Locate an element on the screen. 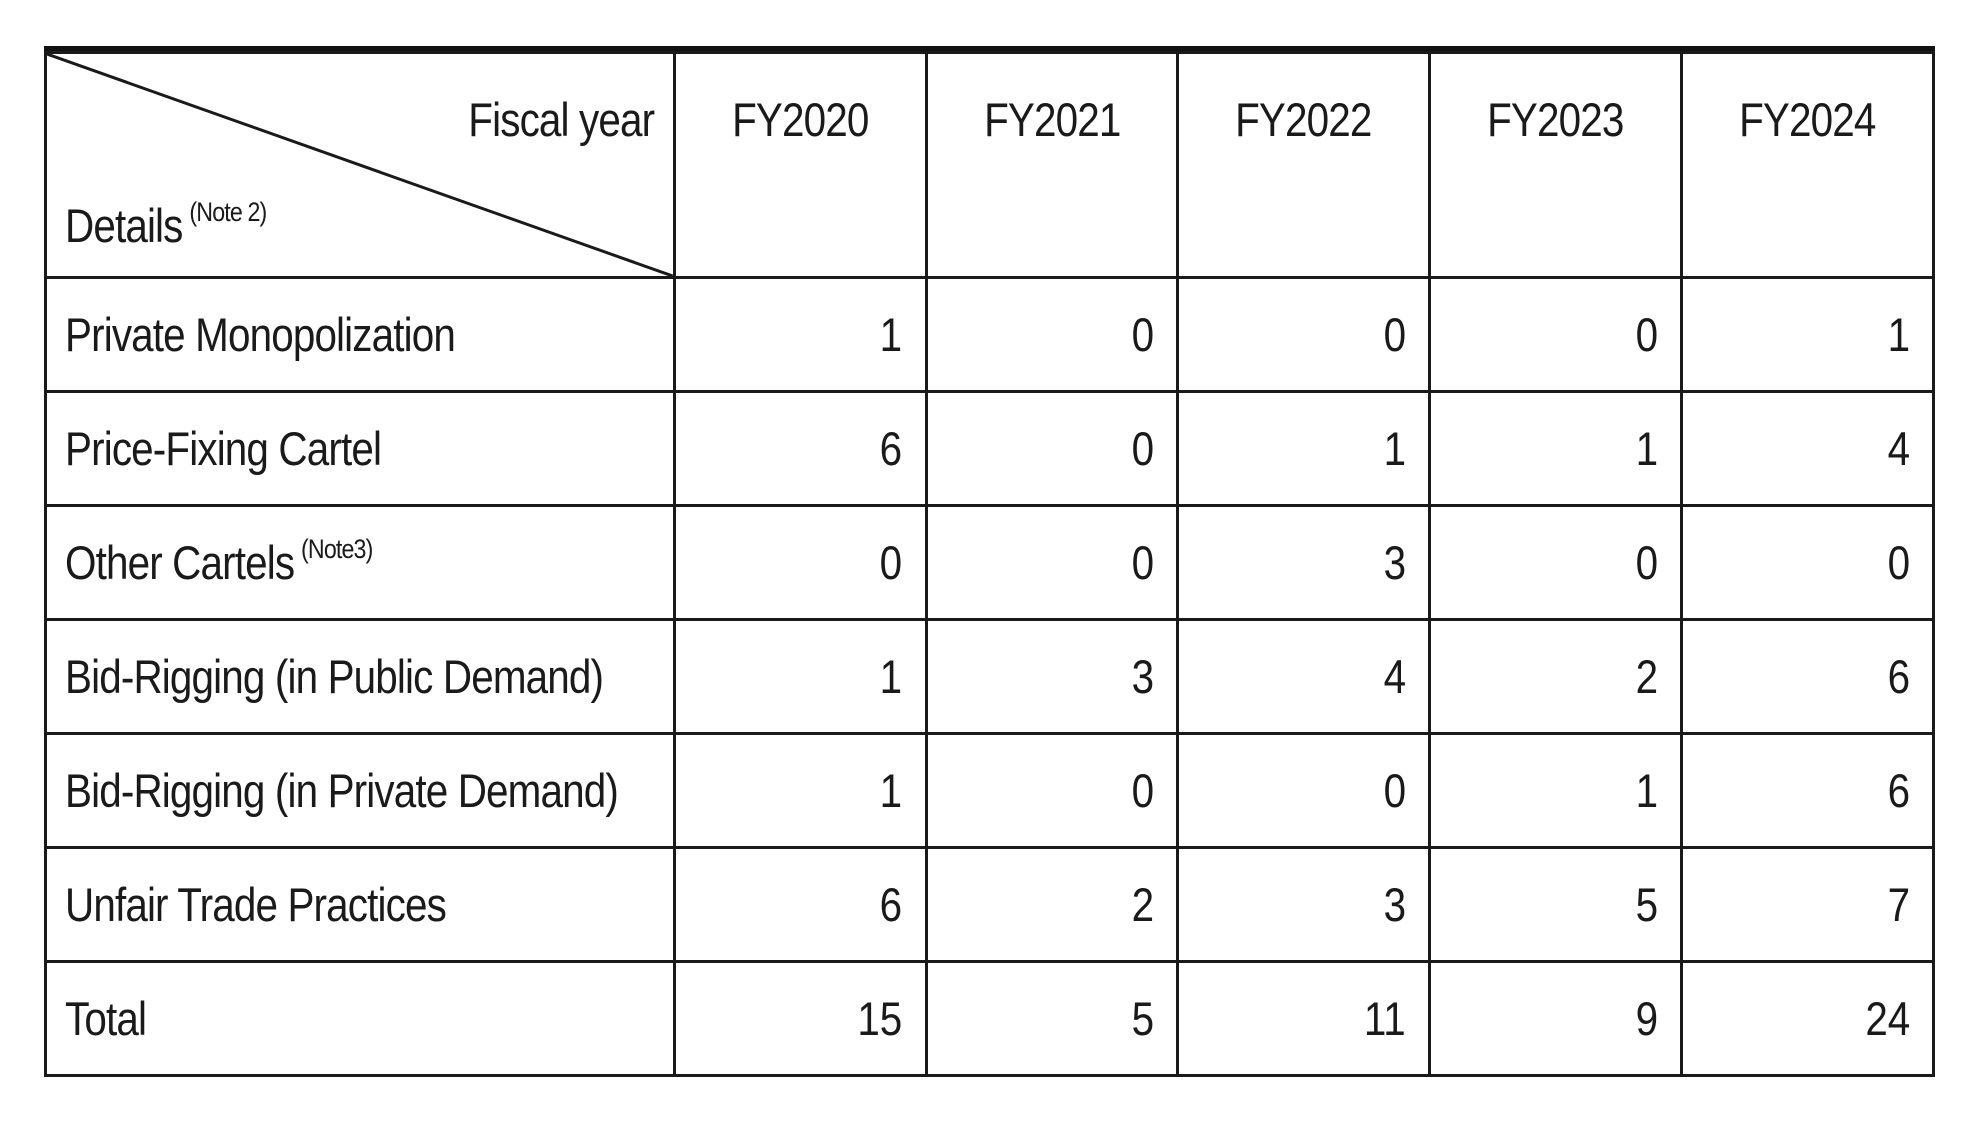  row-label-cell: Price-Fixing Cartel is located at coordinates (360, 448).